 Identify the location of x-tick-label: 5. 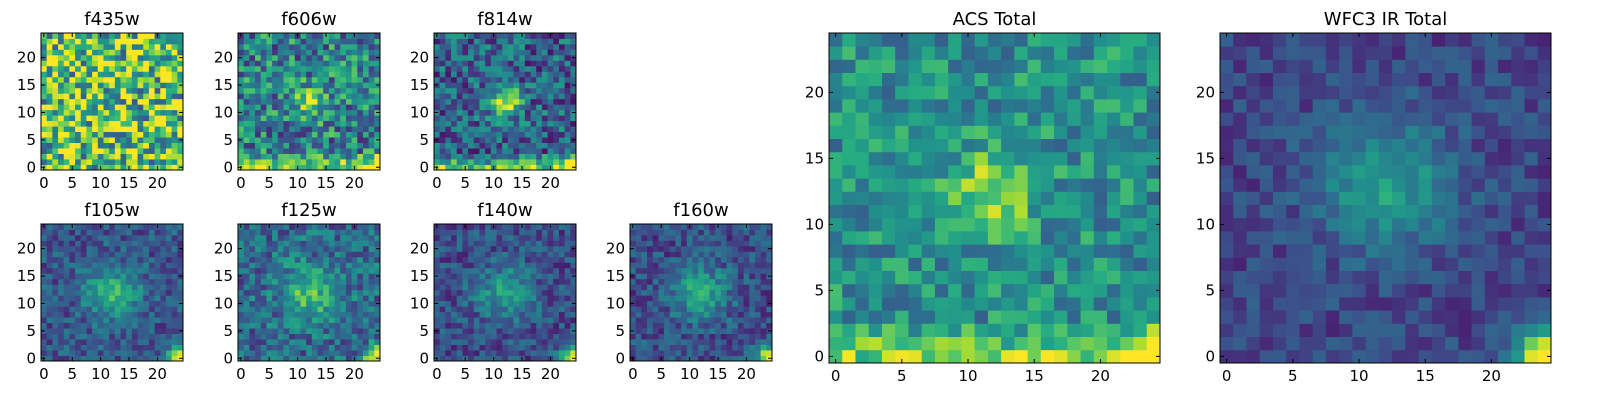
(465, 374).